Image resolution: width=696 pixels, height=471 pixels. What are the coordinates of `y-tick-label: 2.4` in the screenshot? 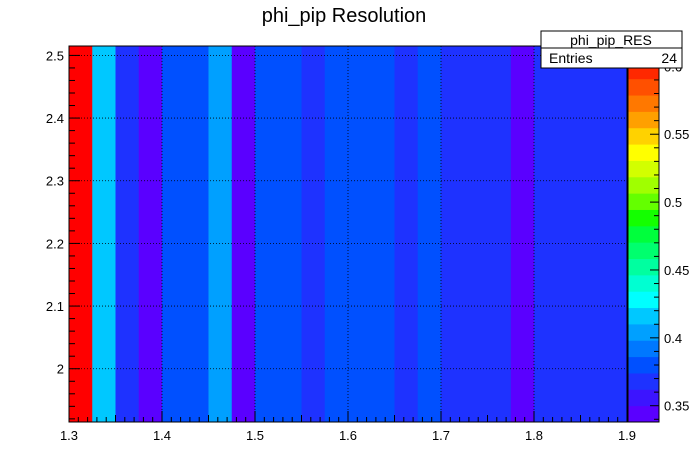 It's located at (55, 118).